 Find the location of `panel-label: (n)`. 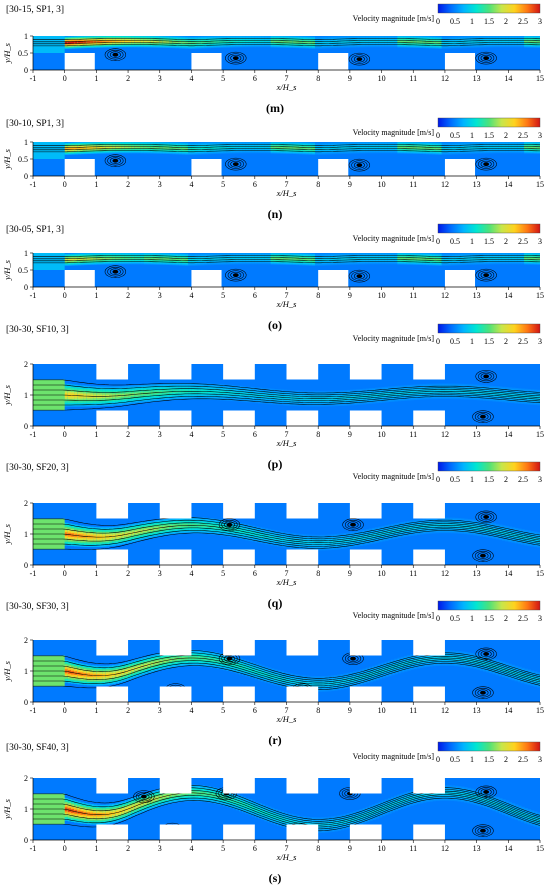

panel-label: (n) is located at coordinates (275, 214).